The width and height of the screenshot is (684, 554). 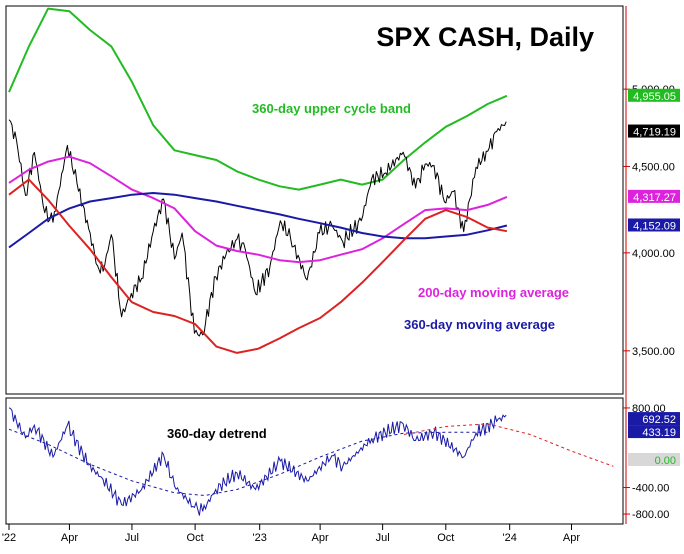 I want to click on detrend-y-tick-label: -800.00, so click(x=650, y=515).